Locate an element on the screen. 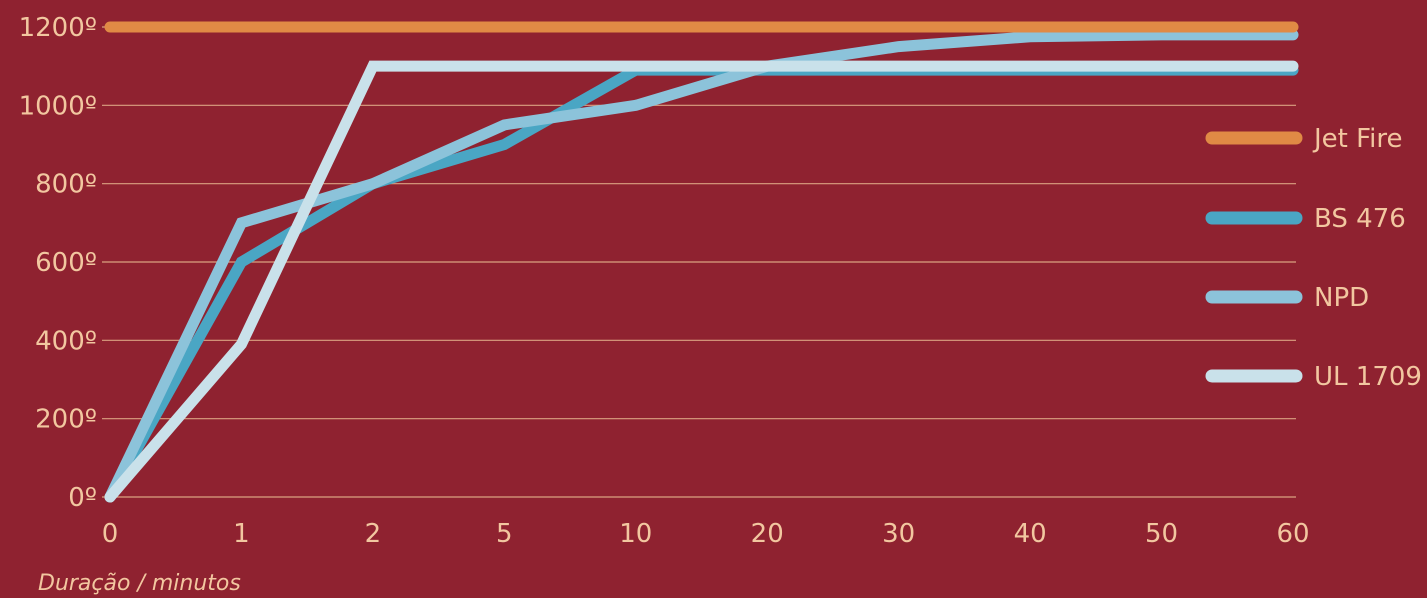 The width and height of the screenshot is (1427, 598). x-tick-label: 50 is located at coordinates (1161, 534).